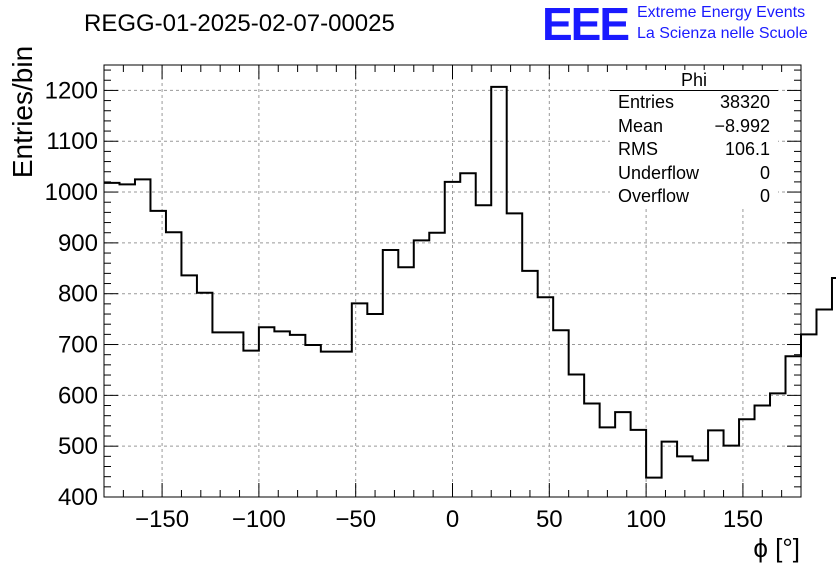 The width and height of the screenshot is (836, 572). Describe the element at coordinates (694, 127) in the screenshot. I see `stats-row-mean: Mean −8.992` at that location.